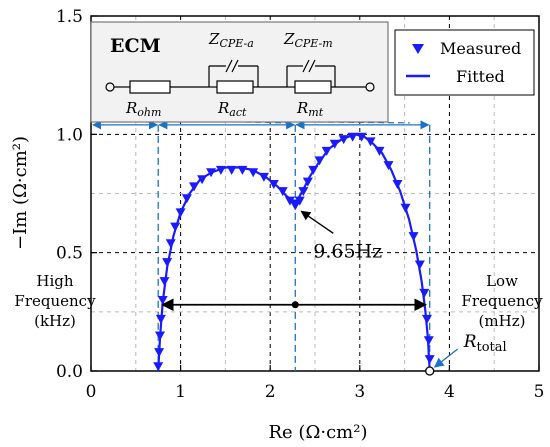  I want to click on ecm-circuit, so click(240, 76).